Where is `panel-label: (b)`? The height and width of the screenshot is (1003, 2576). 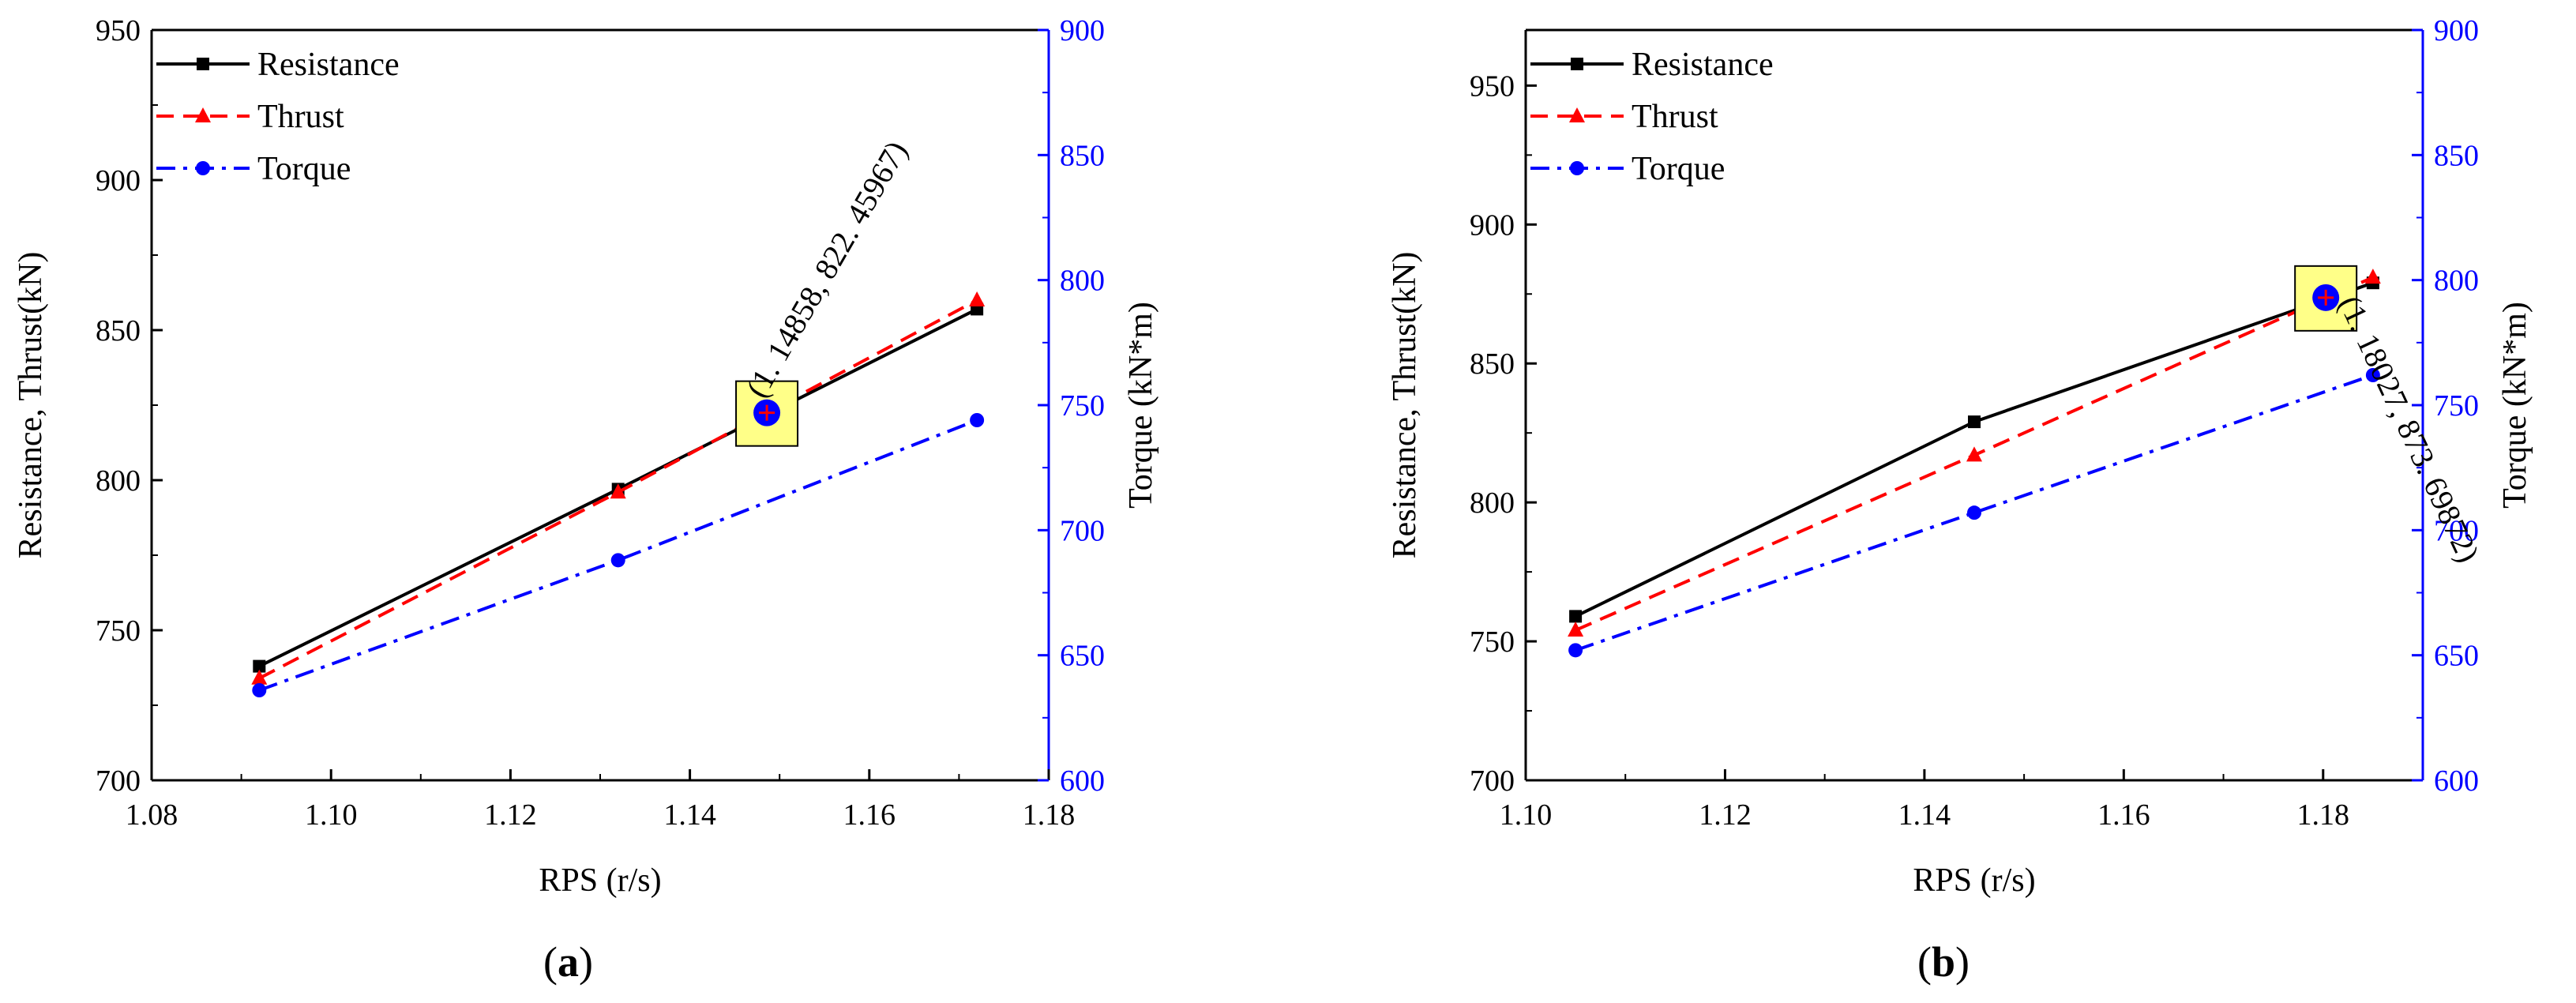 panel-label: (b) is located at coordinates (1943, 962).